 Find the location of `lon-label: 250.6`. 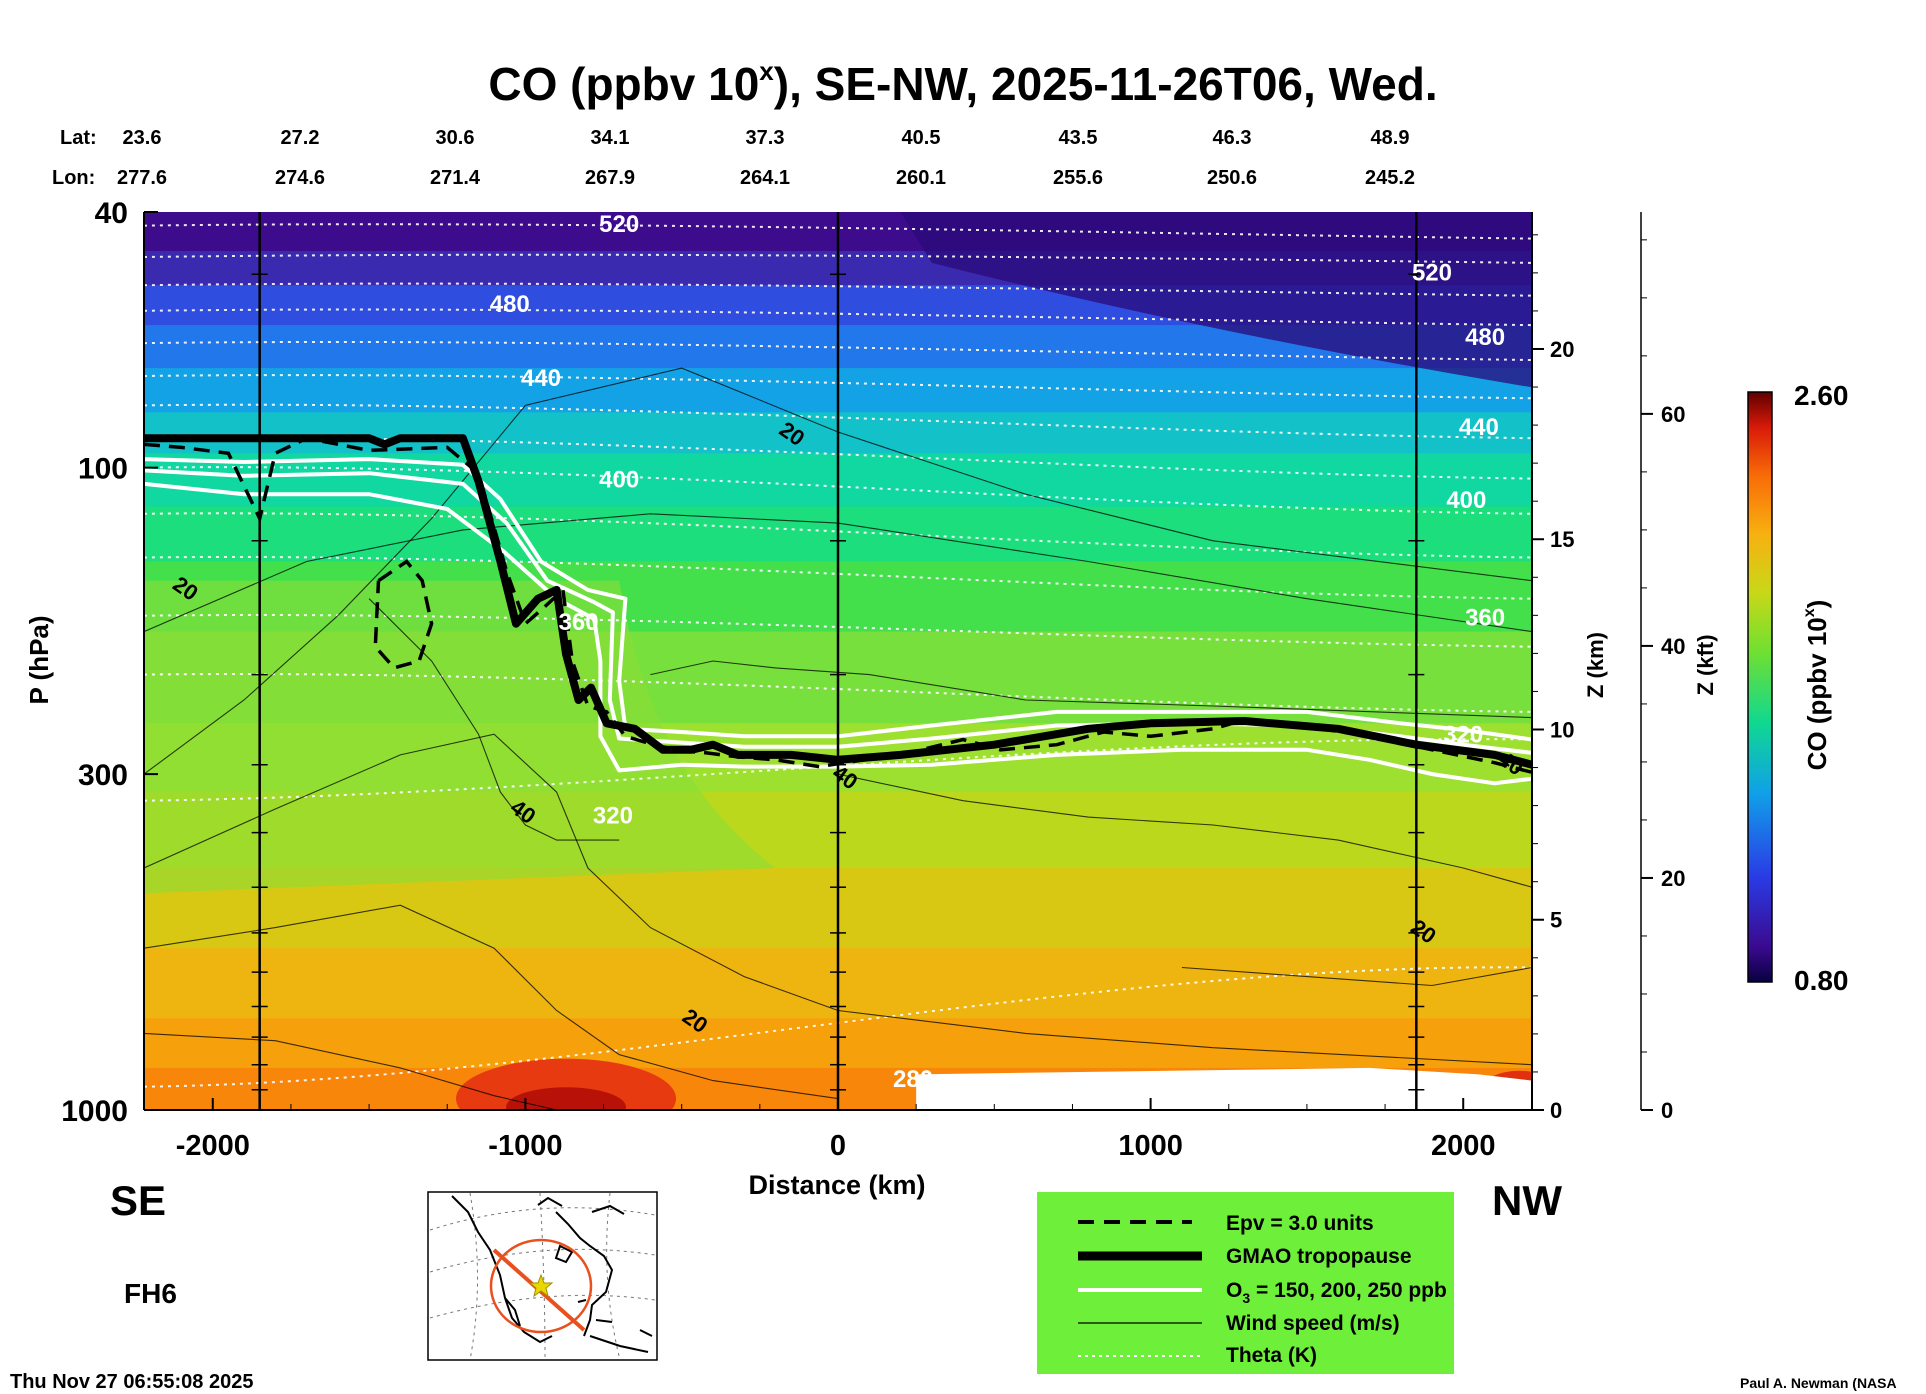

lon-label: 250.6 is located at coordinates (1232, 178).